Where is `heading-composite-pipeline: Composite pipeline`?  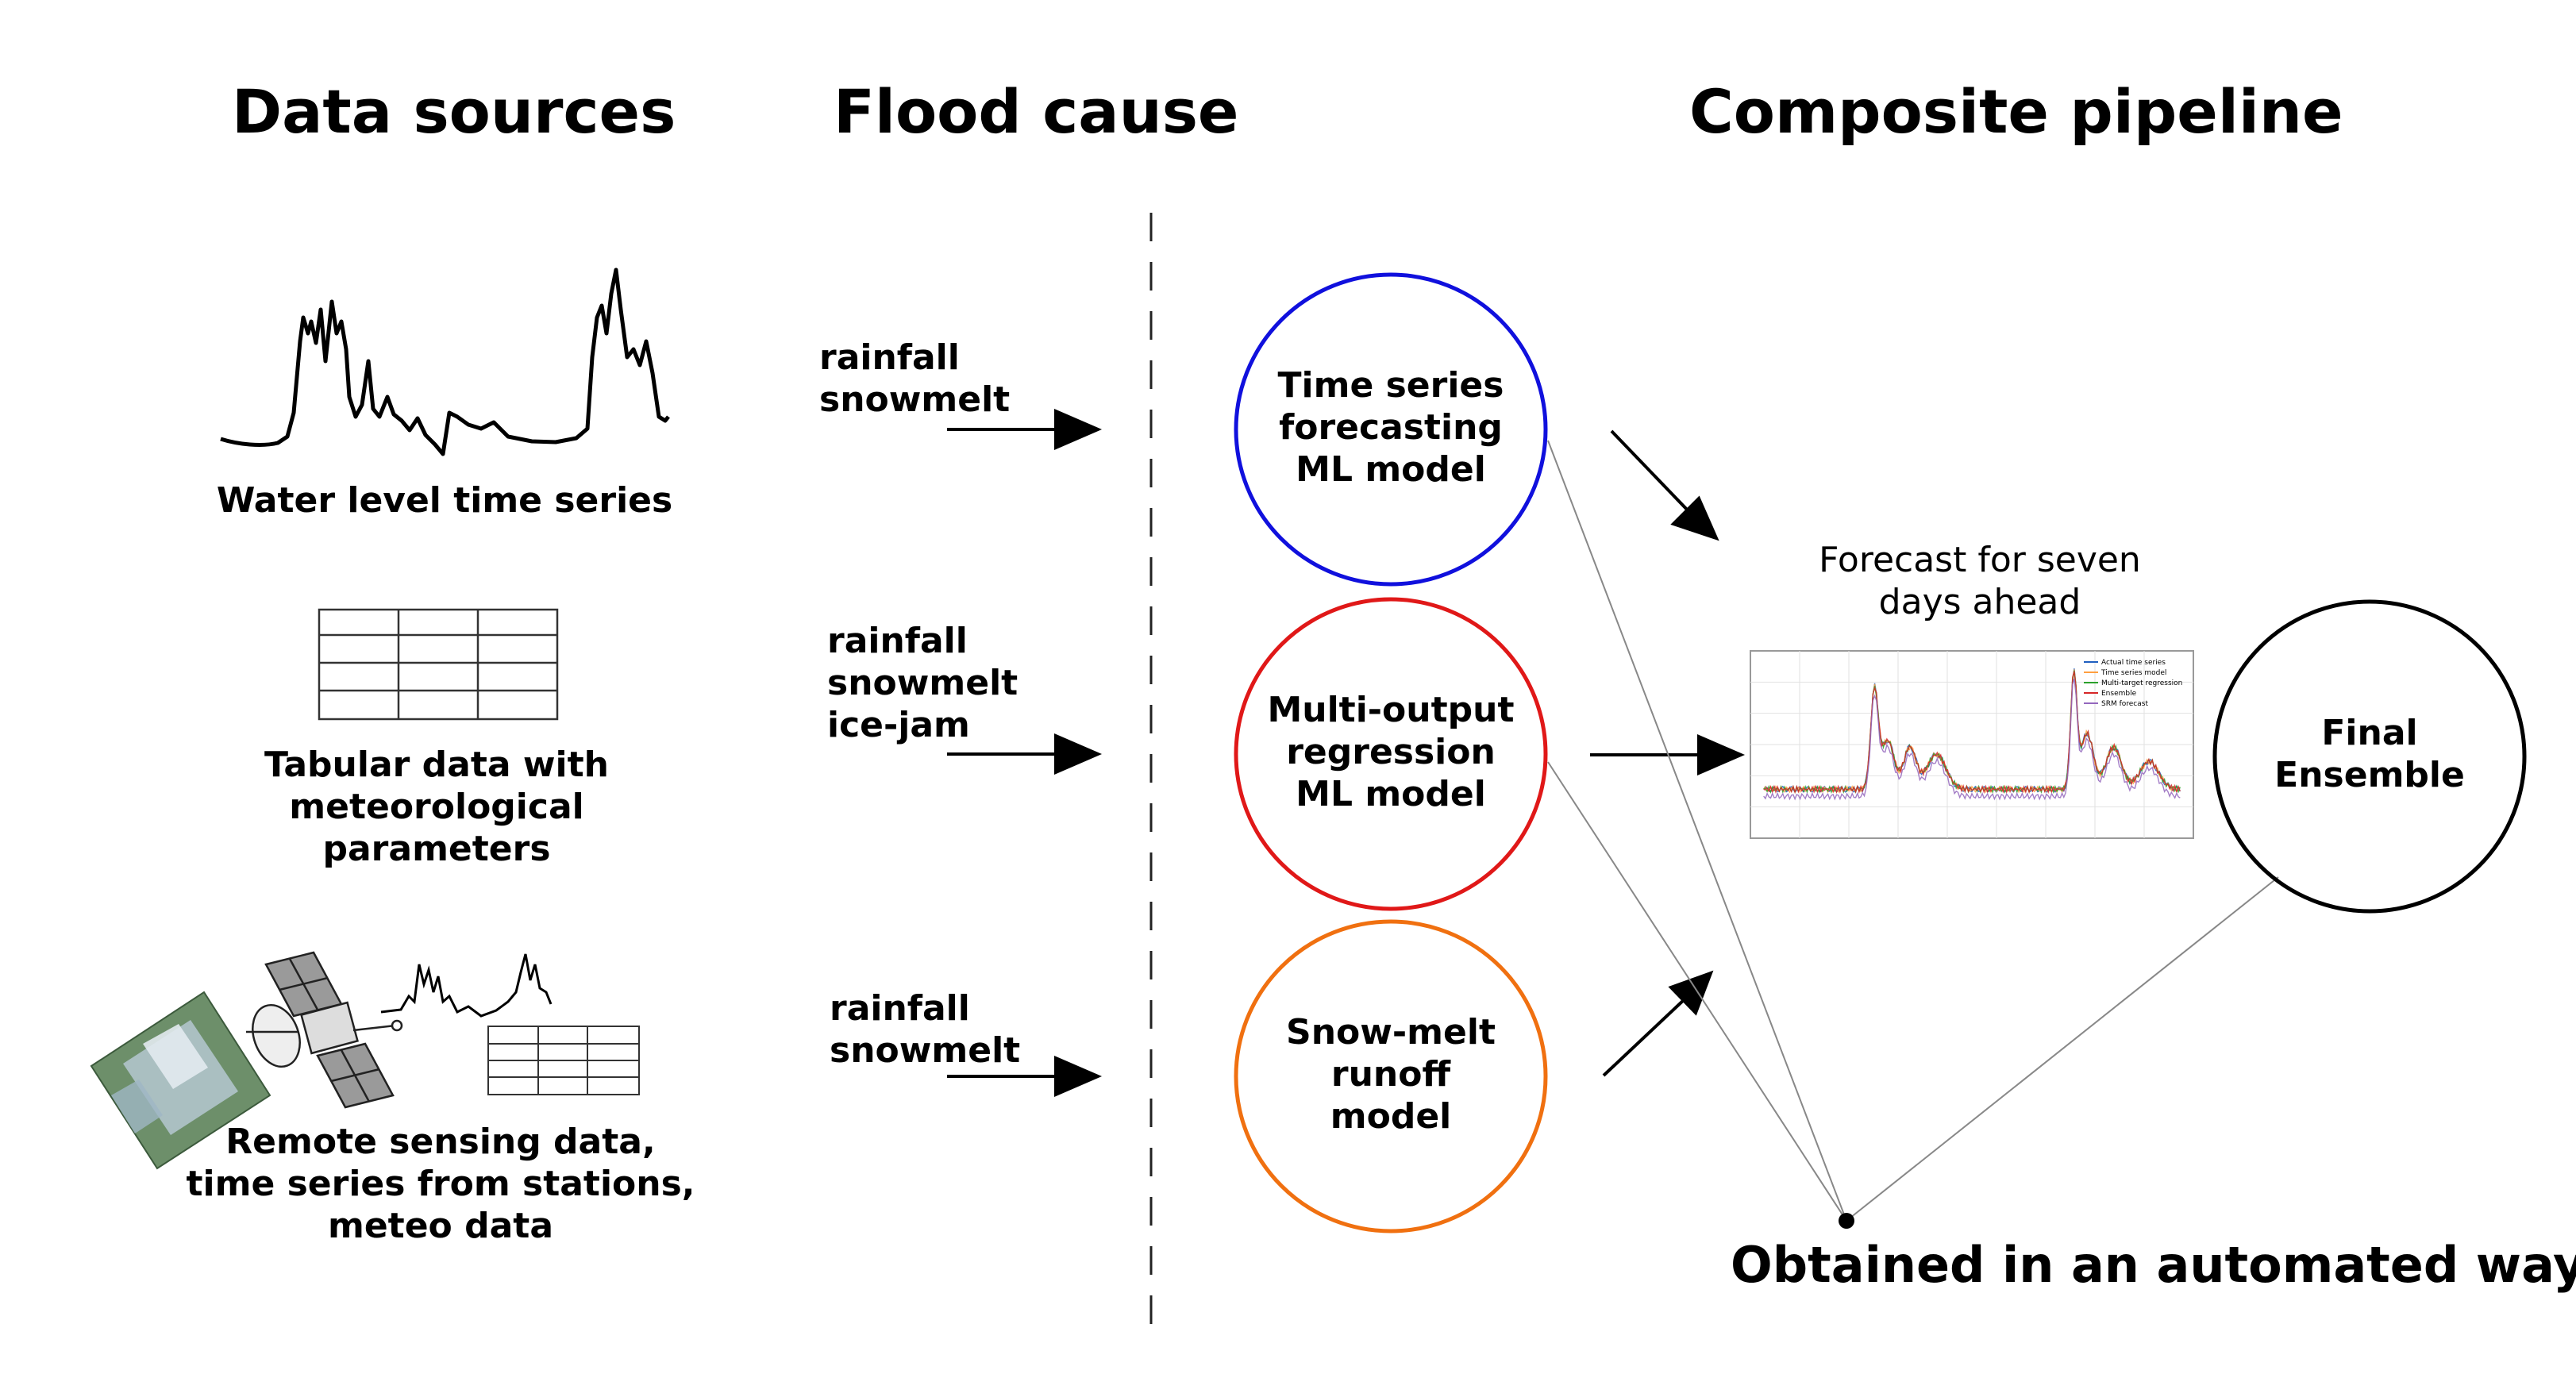
heading-composite-pipeline: Composite pipeline is located at coordinates (2016, 111).